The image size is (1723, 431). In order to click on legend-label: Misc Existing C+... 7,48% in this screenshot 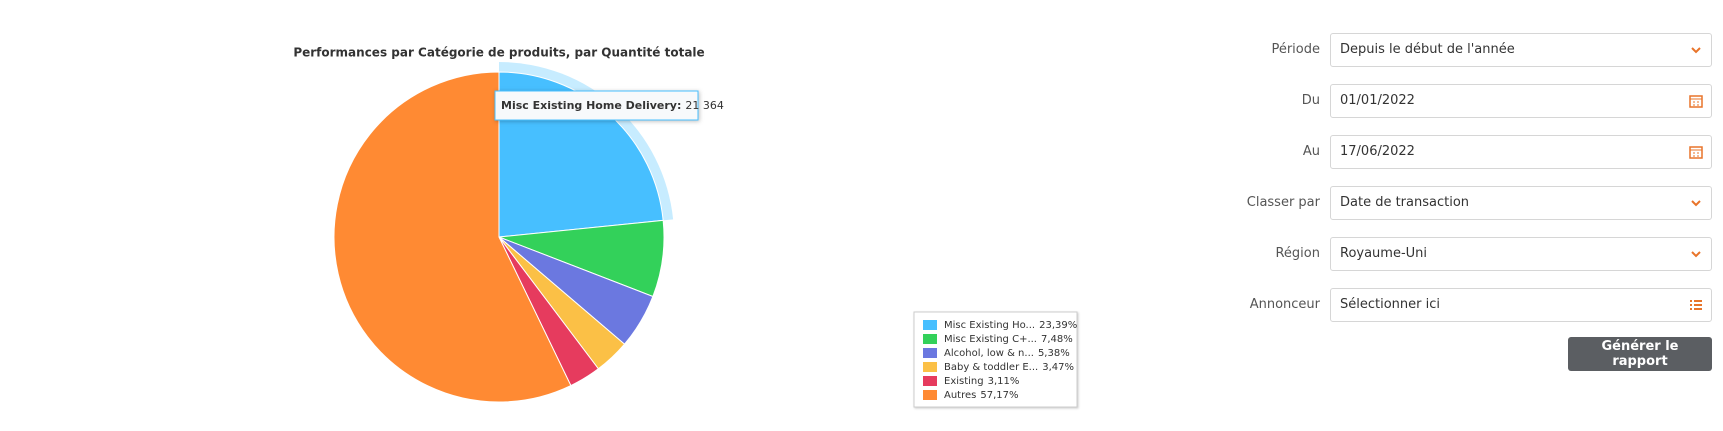, I will do `click(1008, 339)`.